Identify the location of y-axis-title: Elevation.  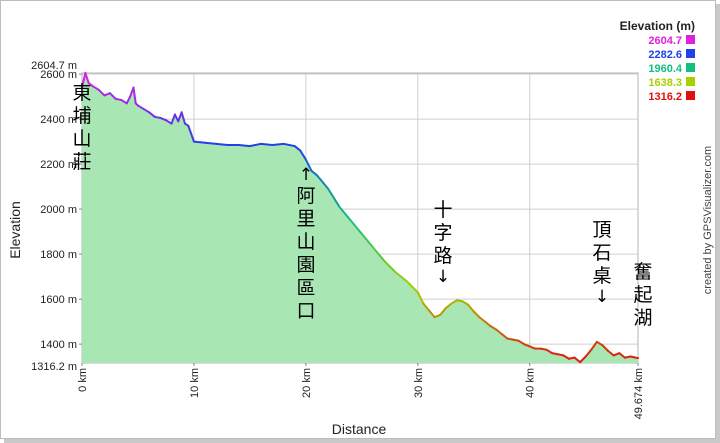
(15, 230).